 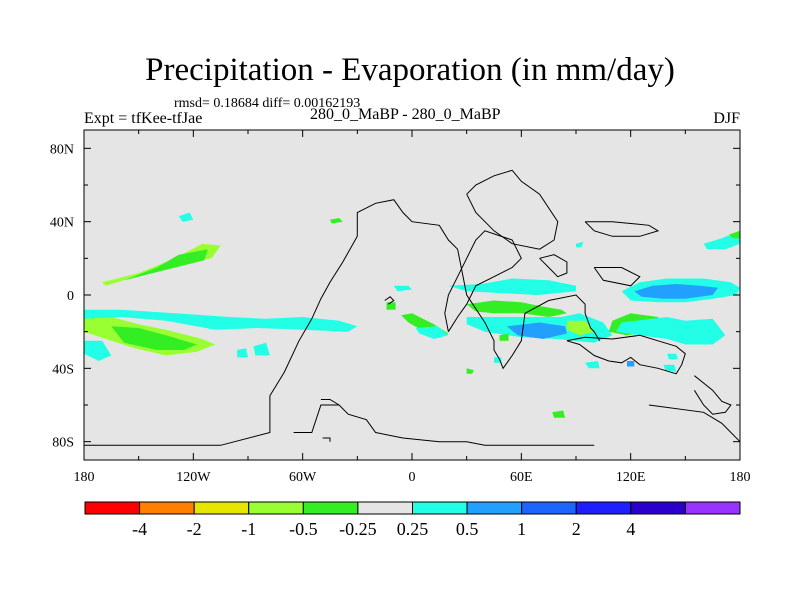 What do you see at coordinates (63, 443) in the screenshot?
I see `y-tick-label: 80S` at bounding box center [63, 443].